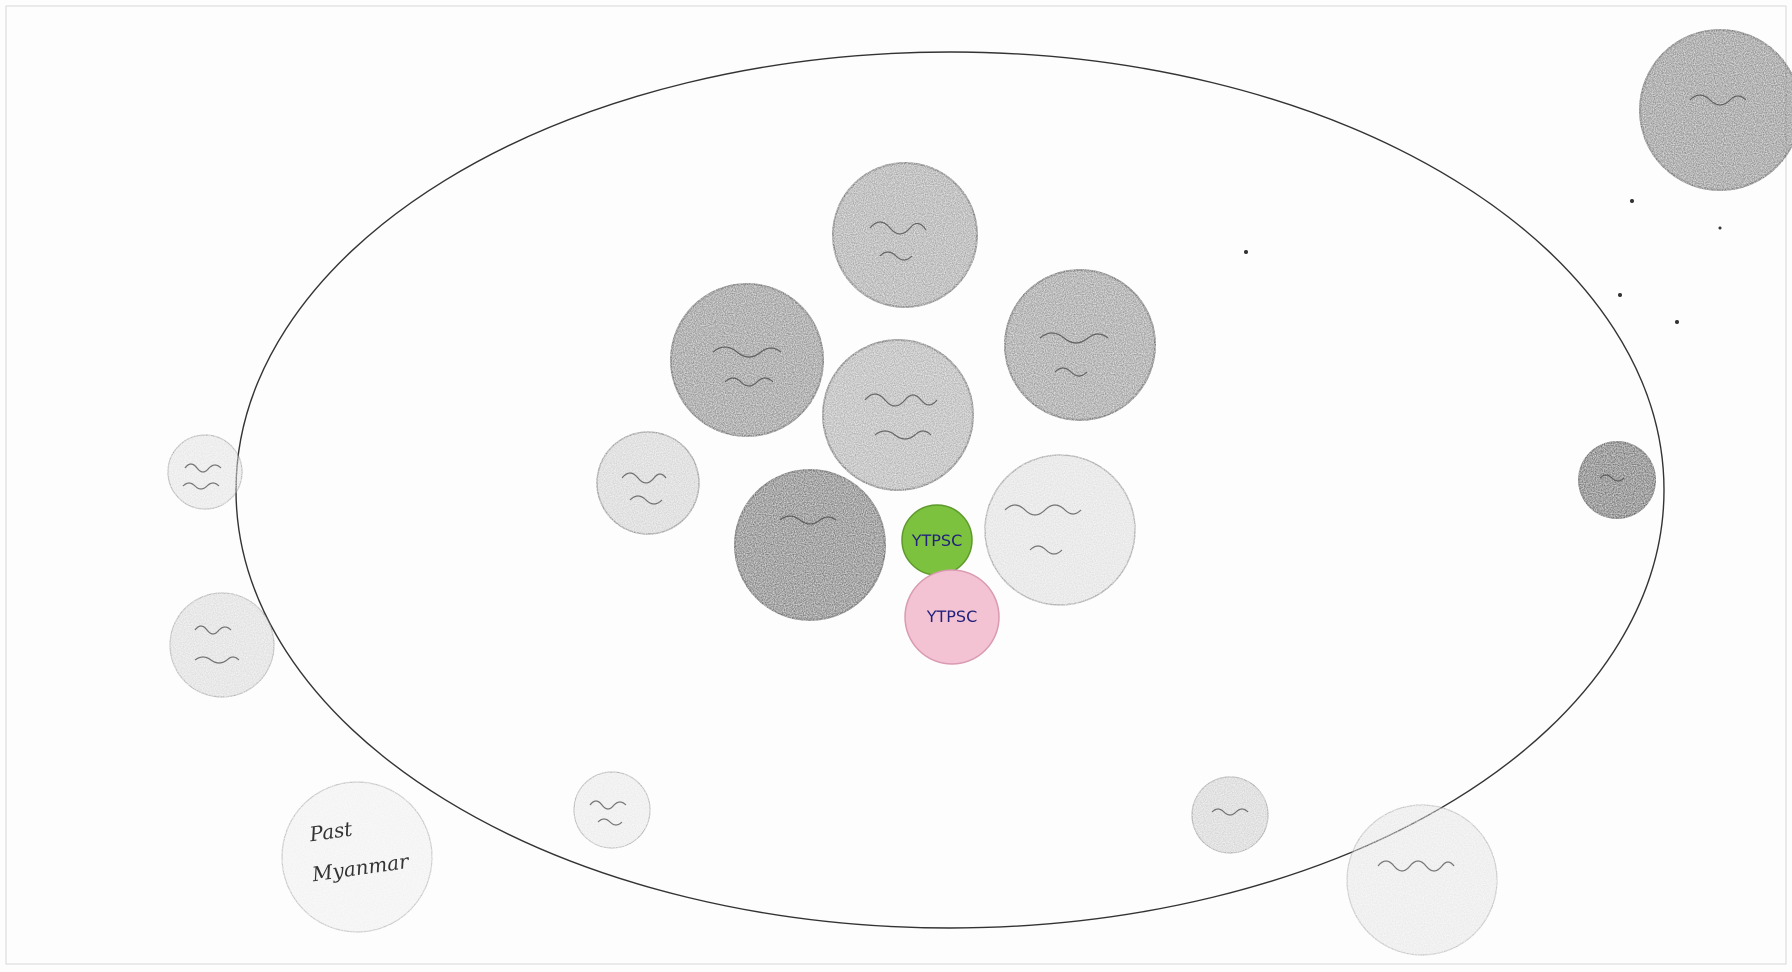 The image size is (1792, 972). I want to click on circle-bottom-small, so click(612, 810).